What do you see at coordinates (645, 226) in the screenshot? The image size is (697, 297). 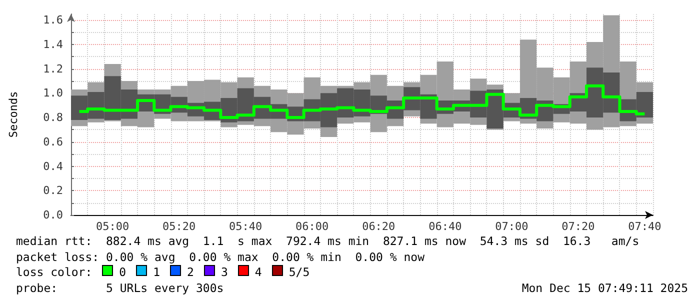 I see `x-tick-label: 07:40` at bounding box center [645, 226].